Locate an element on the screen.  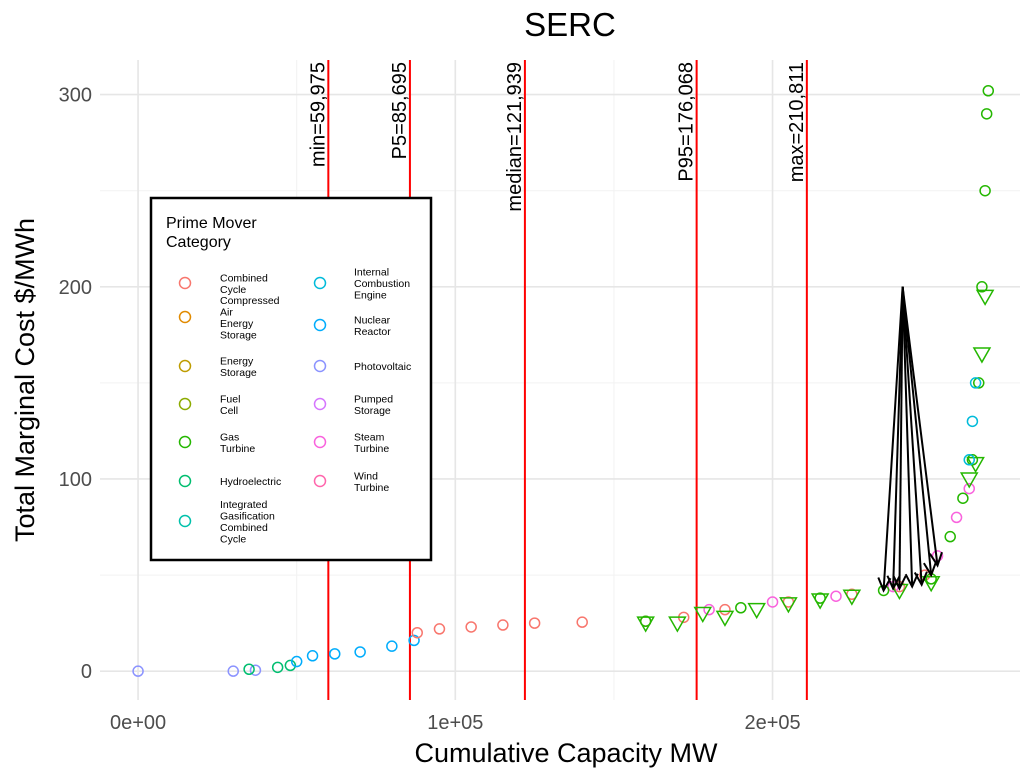
legend-label: Gas is located at coordinates (229, 437).